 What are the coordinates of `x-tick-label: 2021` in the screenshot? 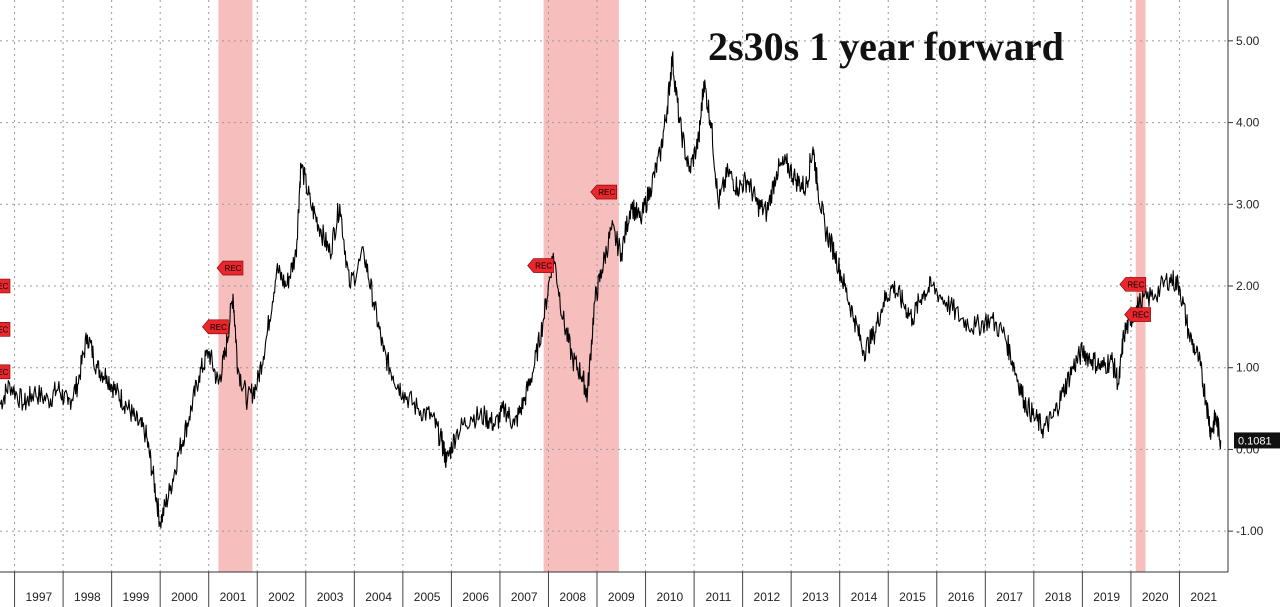 It's located at (1203, 597).